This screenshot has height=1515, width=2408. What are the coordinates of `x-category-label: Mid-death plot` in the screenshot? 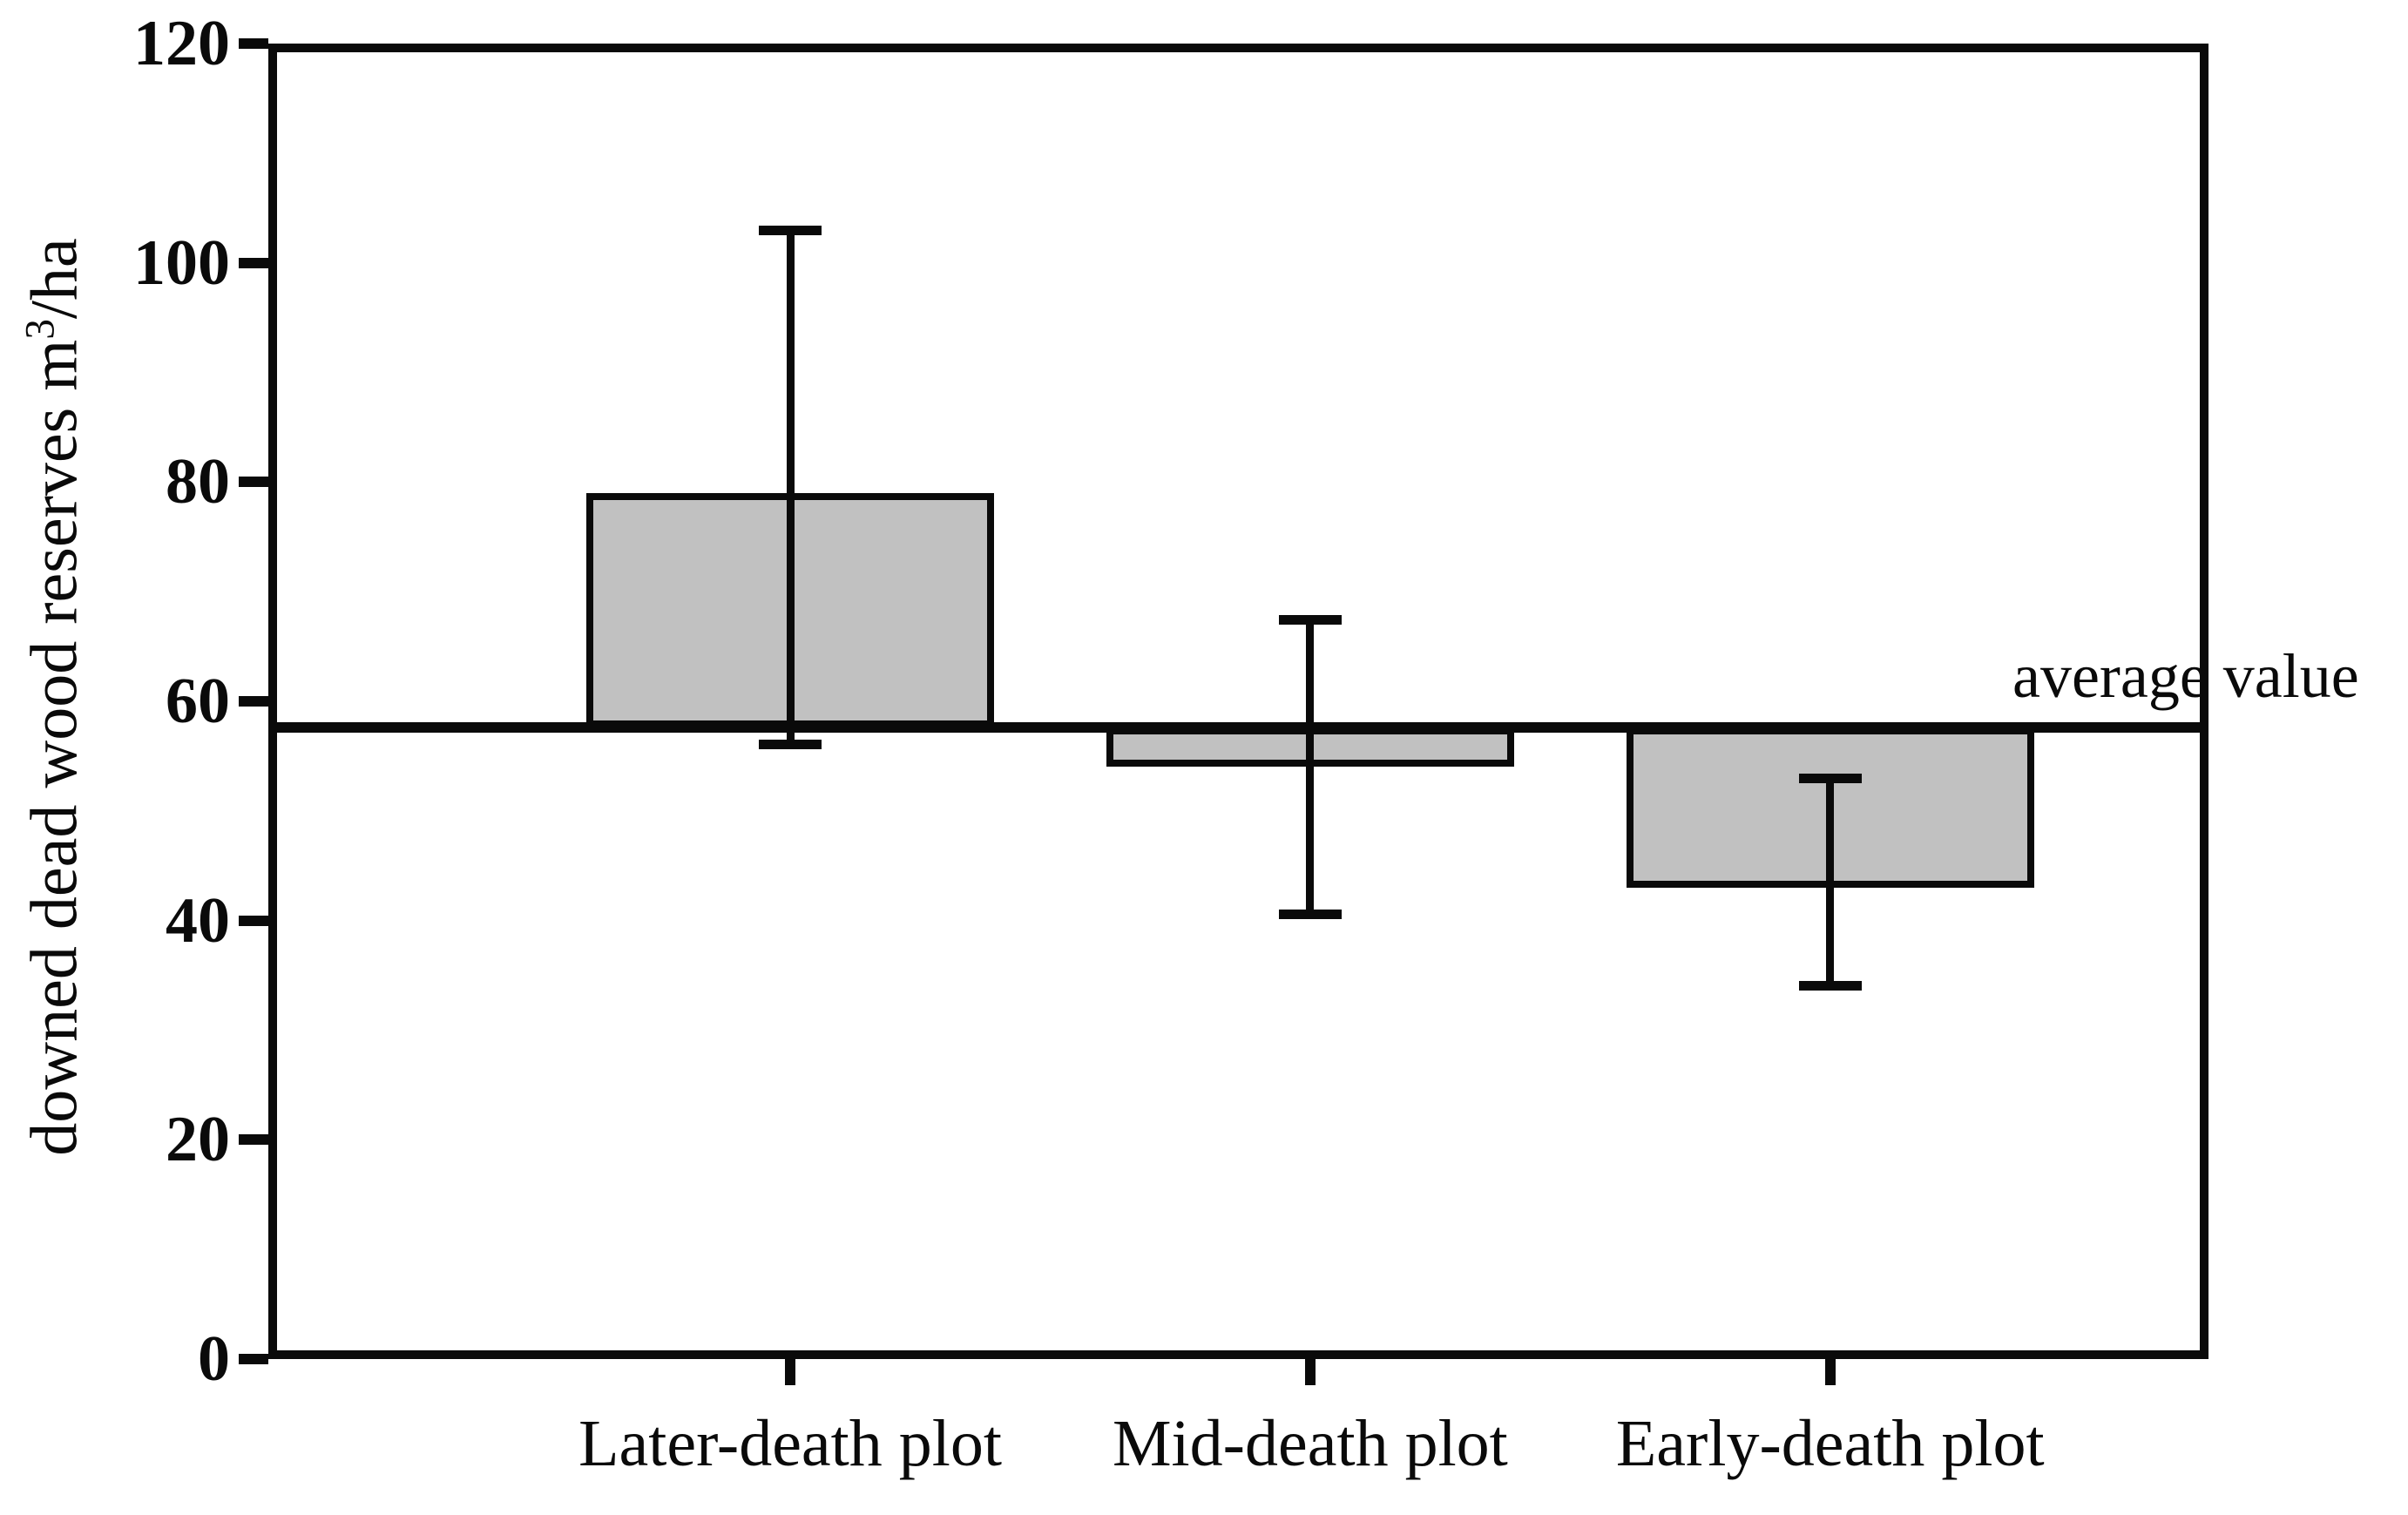 It's located at (1310, 1443).